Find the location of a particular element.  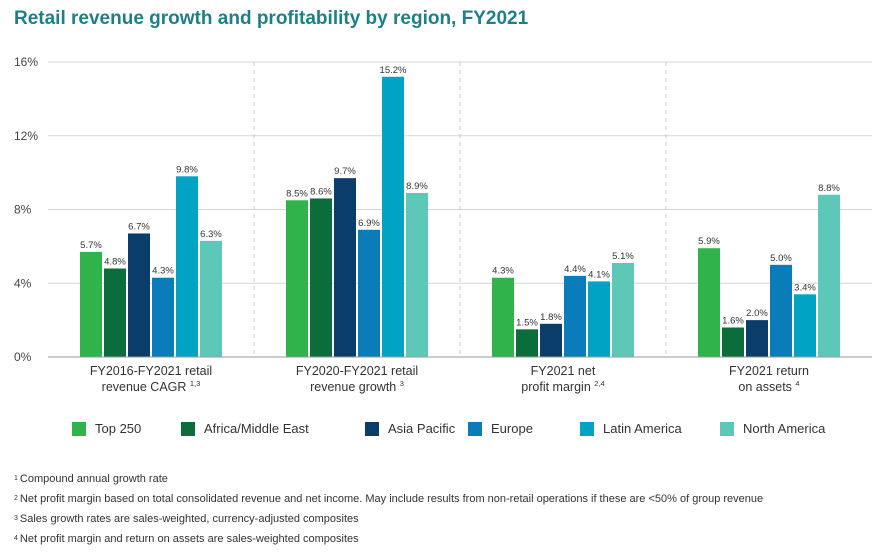

category-label-text: revenue growth is located at coordinates (355, 387).